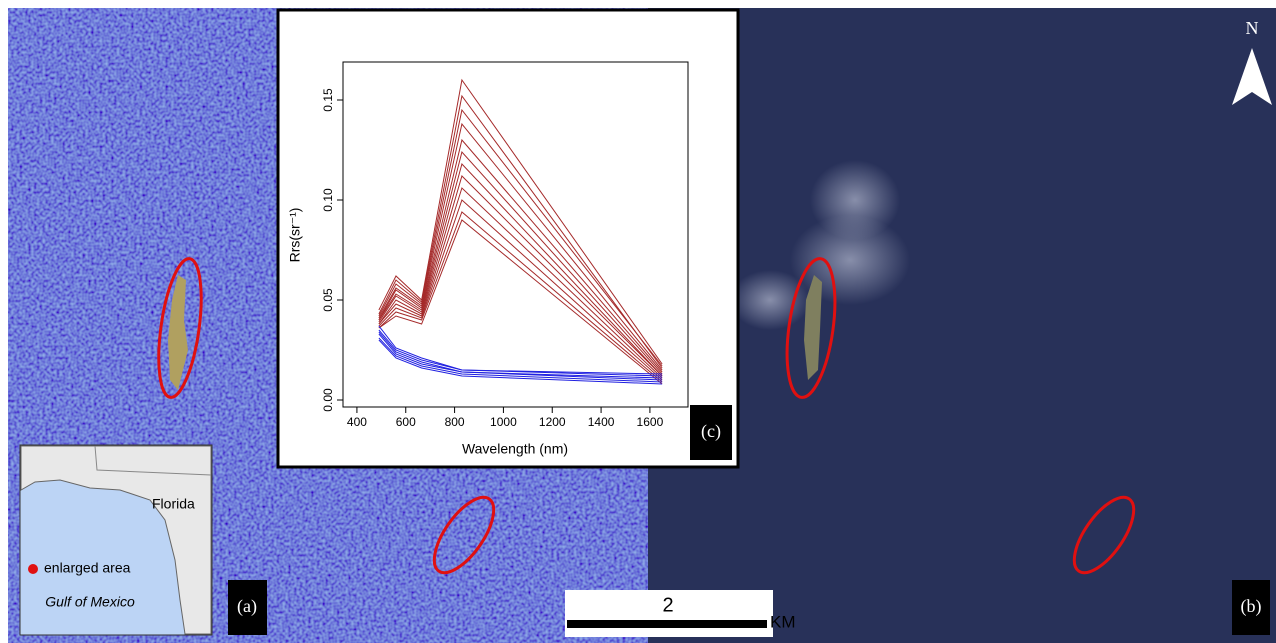 The width and height of the screenshot is (1276, 643). What do you see at coordinates (667, 605) in the screenshot?
I see `scale-value: 2` at bounding box center [667, 605].